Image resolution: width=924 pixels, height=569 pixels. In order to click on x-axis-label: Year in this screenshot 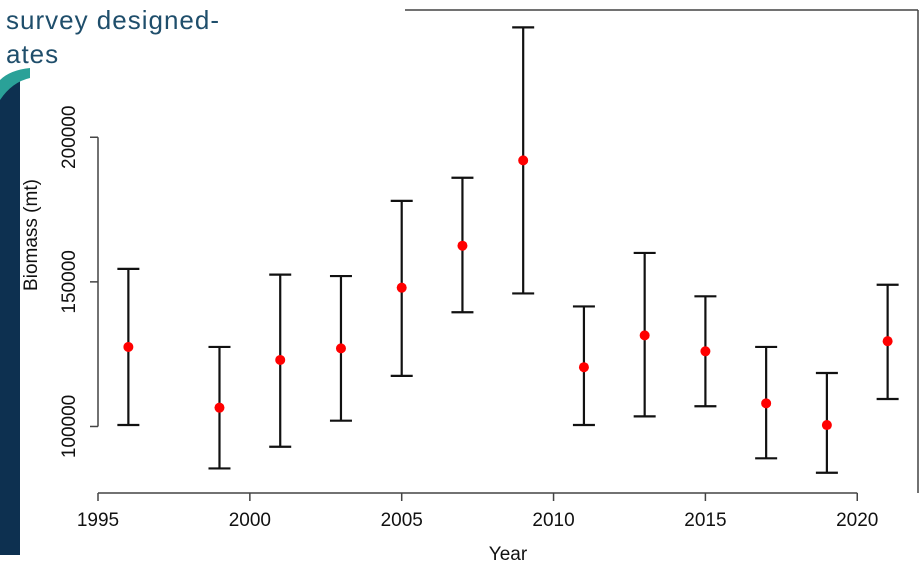, I will do `click(508, 554)`.